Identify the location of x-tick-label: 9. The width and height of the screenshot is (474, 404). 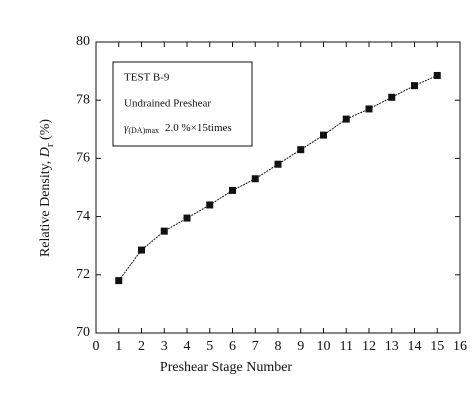
(300, 346).